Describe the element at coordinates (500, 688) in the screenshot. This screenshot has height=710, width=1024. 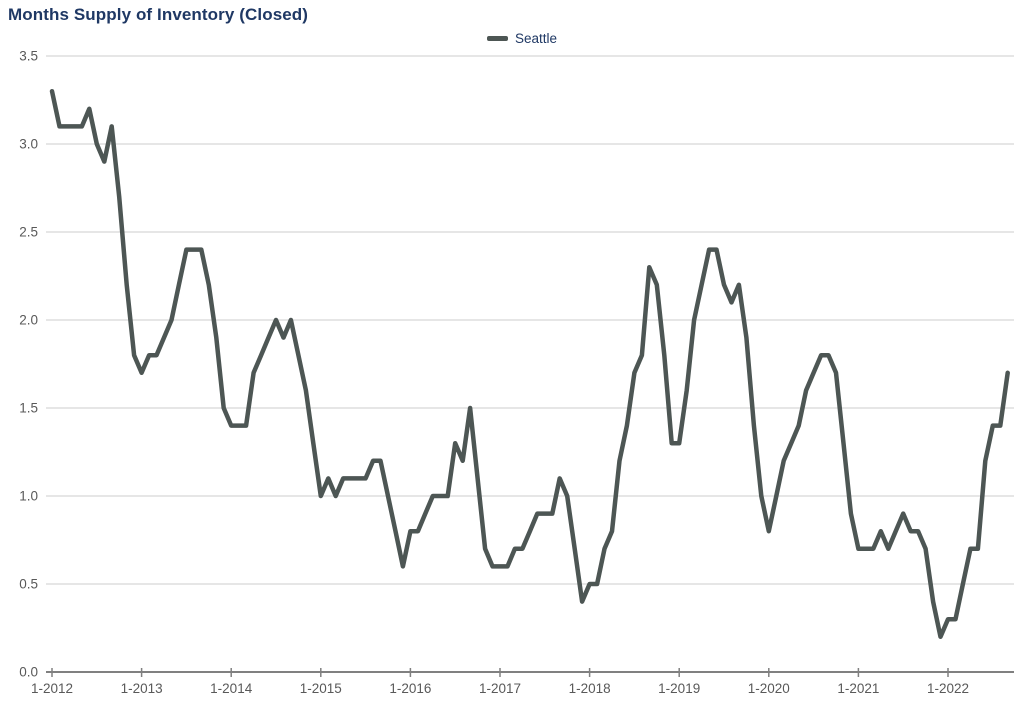
I see `x-axis-tick-label: 1-2017` at that location.